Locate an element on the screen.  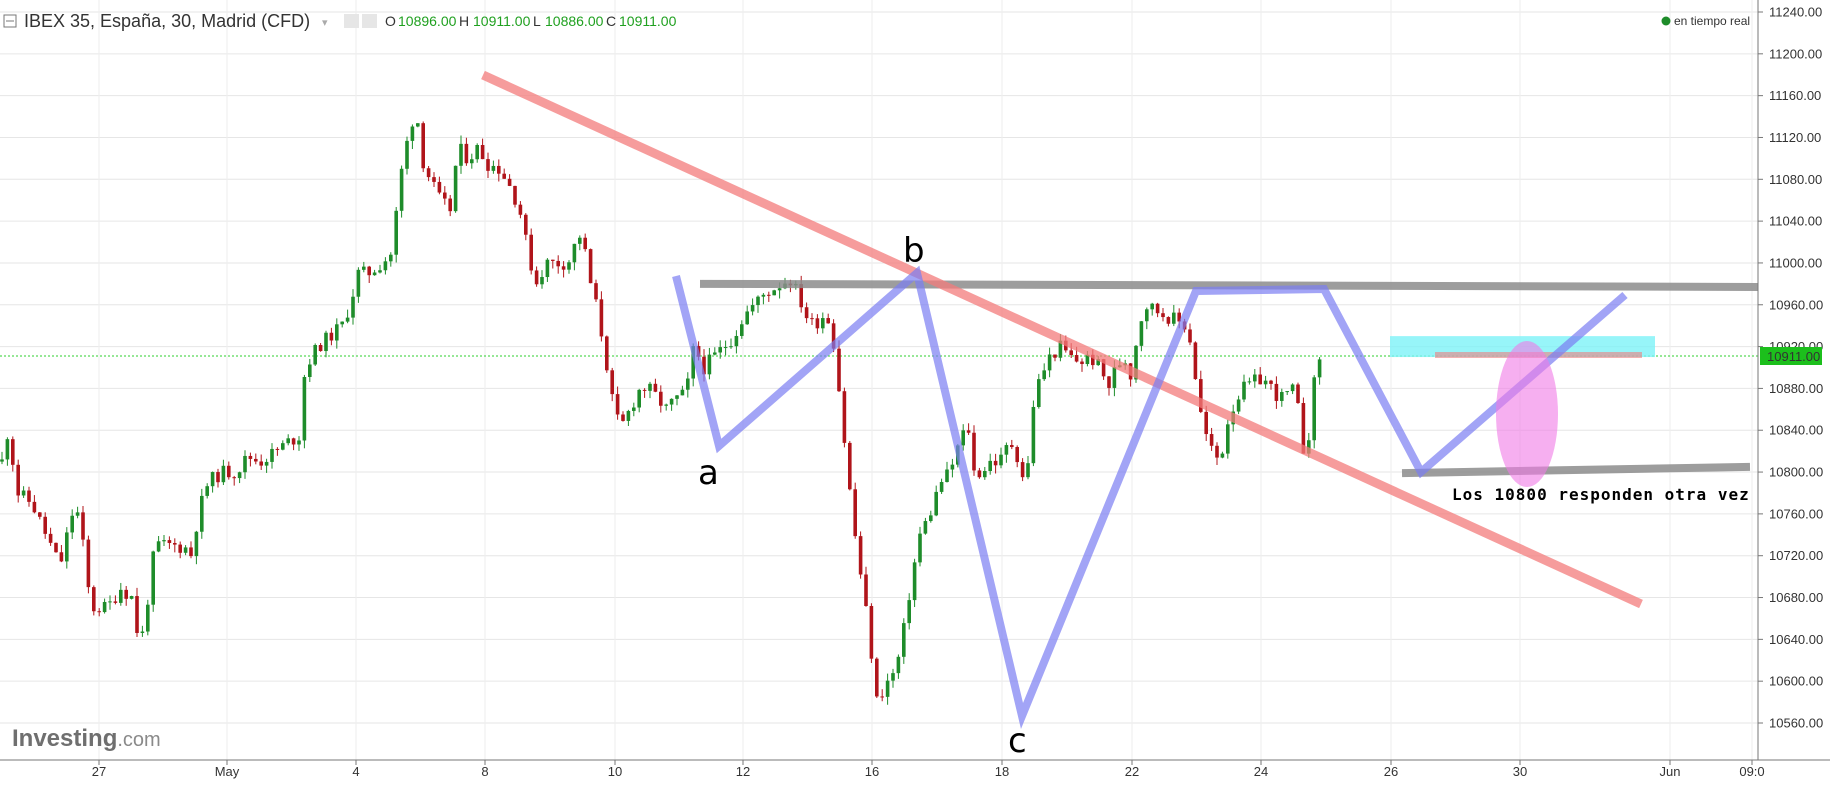
high-value: 10911.00 is located at coordinates (502, 21).